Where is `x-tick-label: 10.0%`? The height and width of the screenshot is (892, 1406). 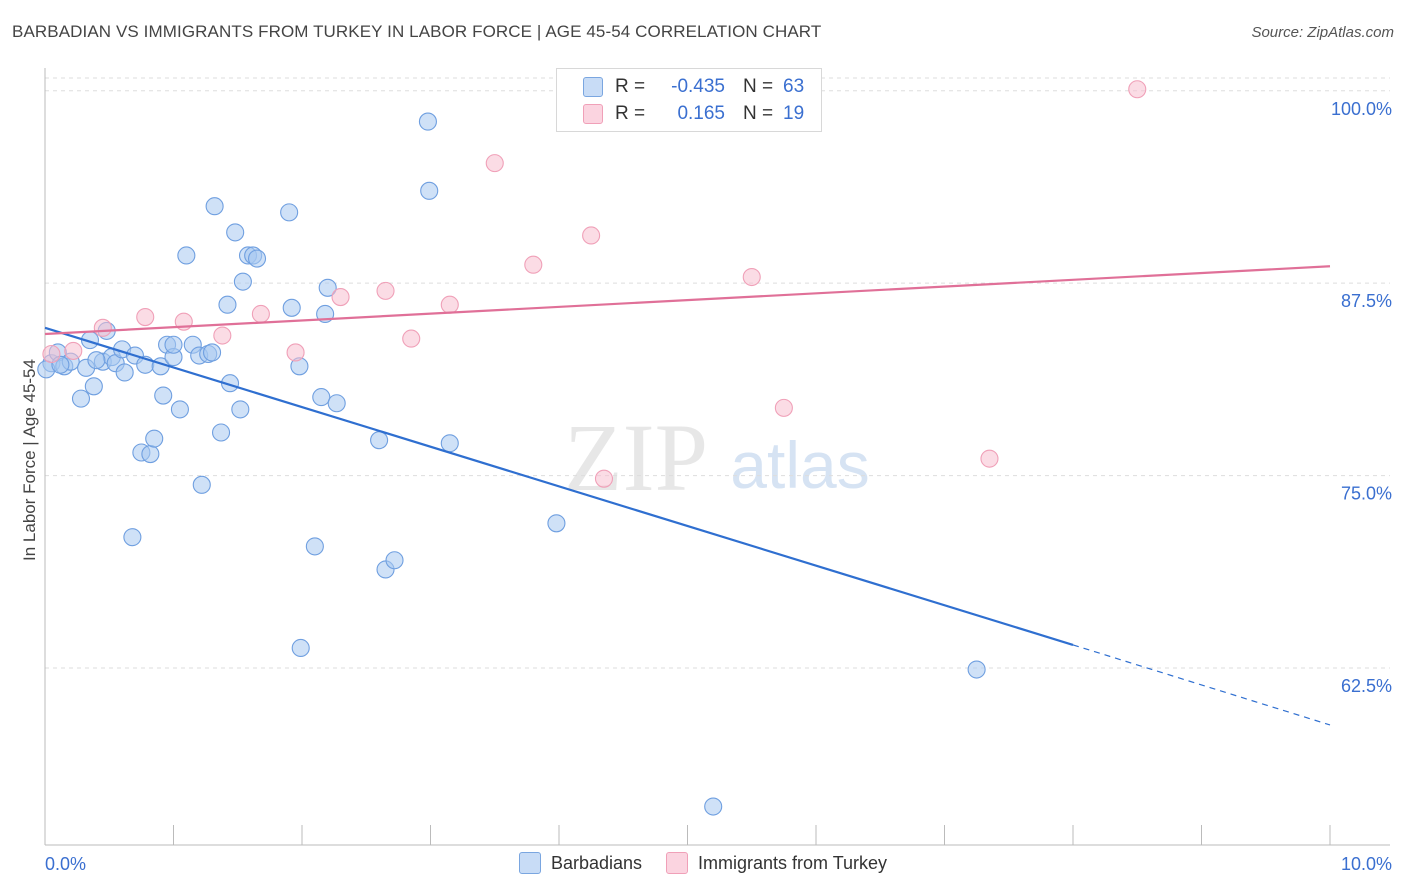 x-tick-label: 10.0% is located at coordinates (1366, 864).